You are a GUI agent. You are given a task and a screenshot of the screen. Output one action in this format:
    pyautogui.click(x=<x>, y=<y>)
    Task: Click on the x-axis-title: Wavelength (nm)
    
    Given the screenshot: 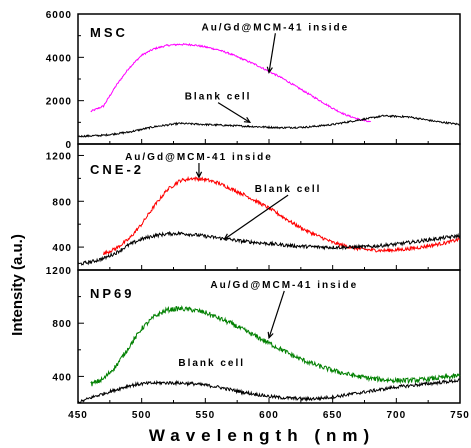 What is the action you would take?
    pyautogui.click(x=262, y=435)
    